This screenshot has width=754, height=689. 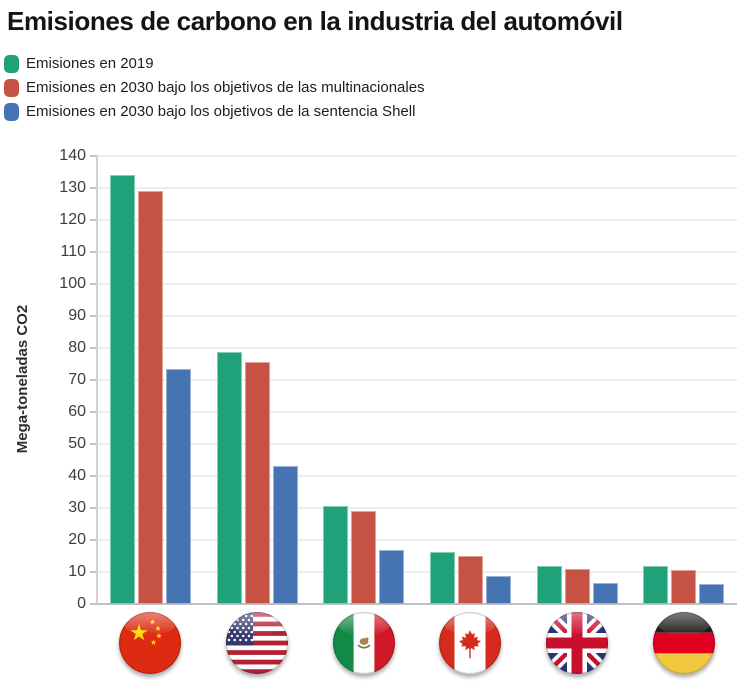 What do you see at coordinates (150, 397) in the screenshot?
I see `bar-China-serie2` at bounding box center [150, 397].